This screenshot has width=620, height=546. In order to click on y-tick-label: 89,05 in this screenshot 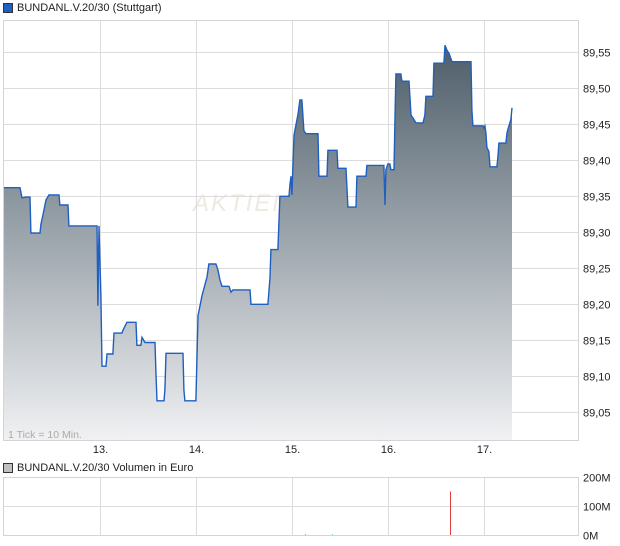, I will do `click(597, 414)`.